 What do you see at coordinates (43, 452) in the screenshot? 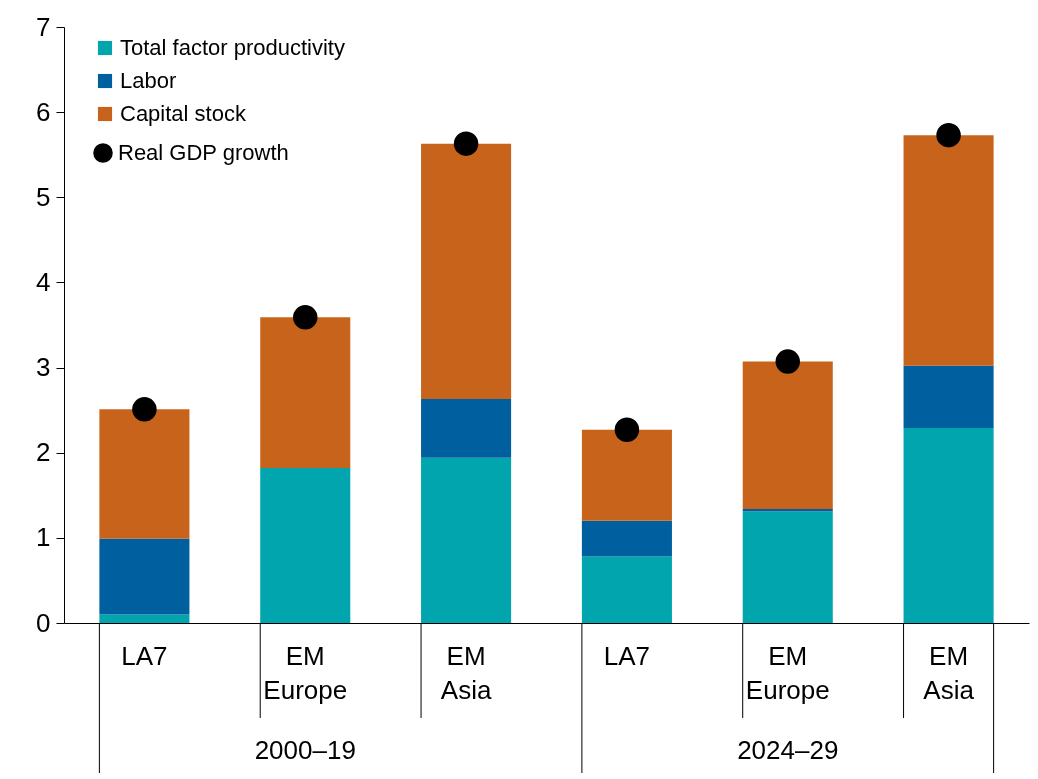
I see `y-tick-label: 2` at bounding box center [43, 452].